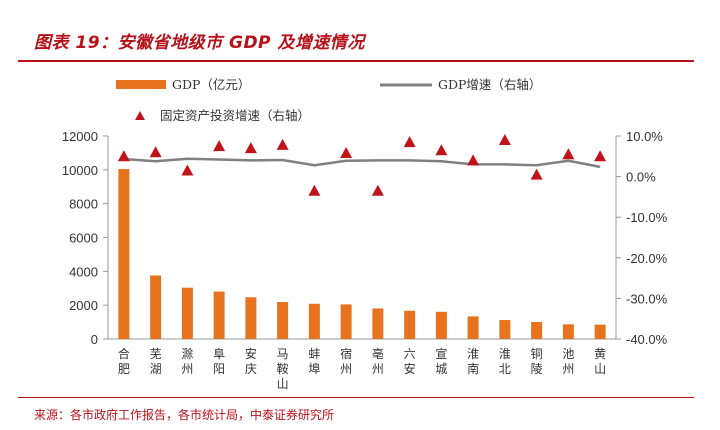  What do you see at coordinates (235, 115) in the screenshot?
I see `legend-investment-label: 固定资产投资增速（右轴）` at bounding box center [235, 115].